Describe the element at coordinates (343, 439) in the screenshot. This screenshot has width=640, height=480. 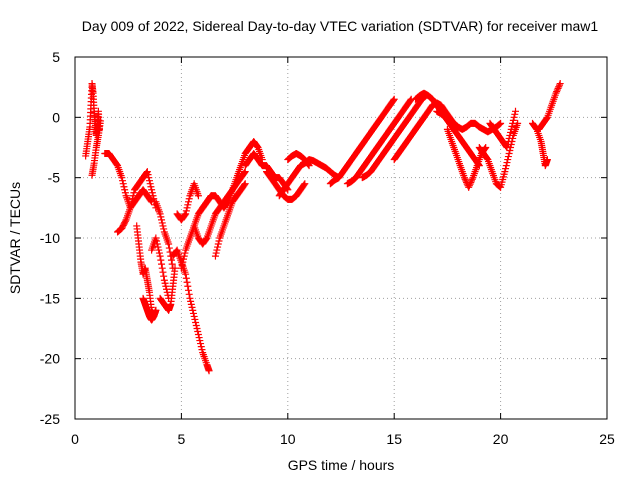
I see `x-tick-labels: 0 5 10 15 20 25` at that location.